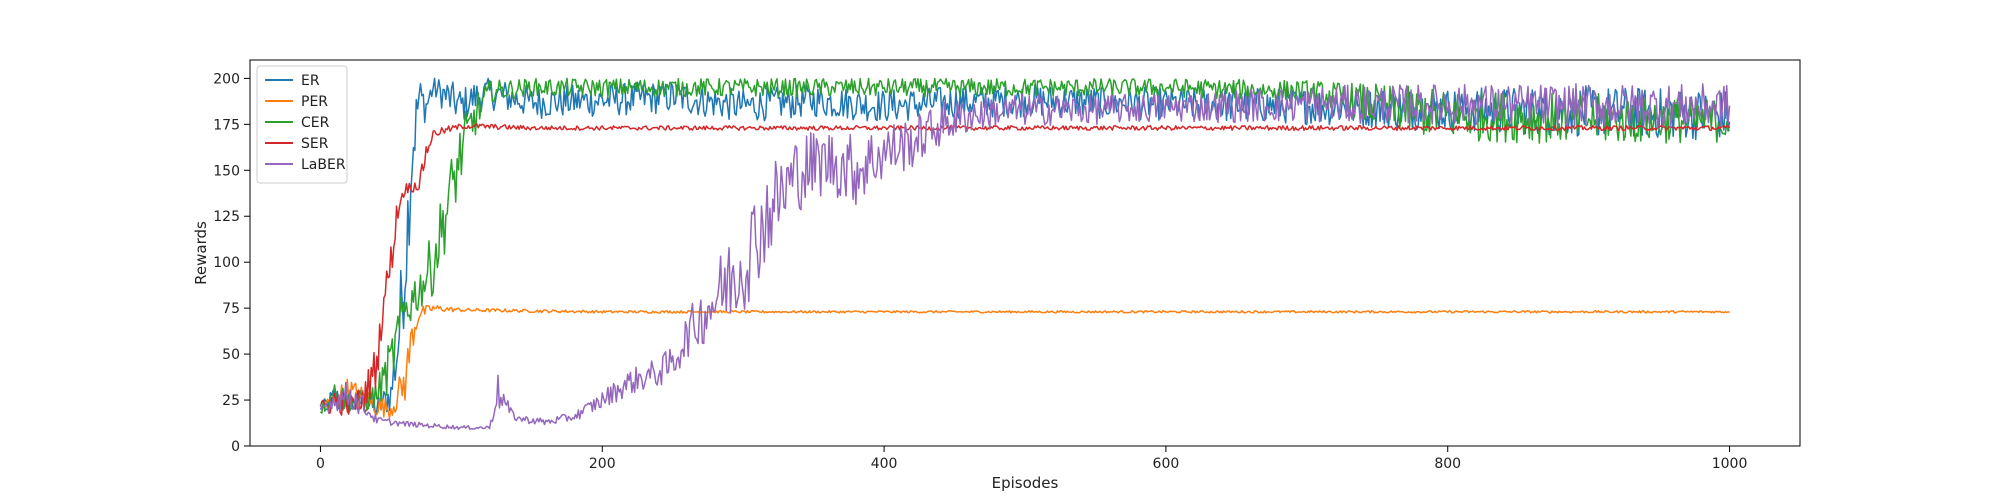  What do you see at coordinates (602, 464) in the screenshot?
I see `x-tick-label: 200` at bounding box center [602, 464].